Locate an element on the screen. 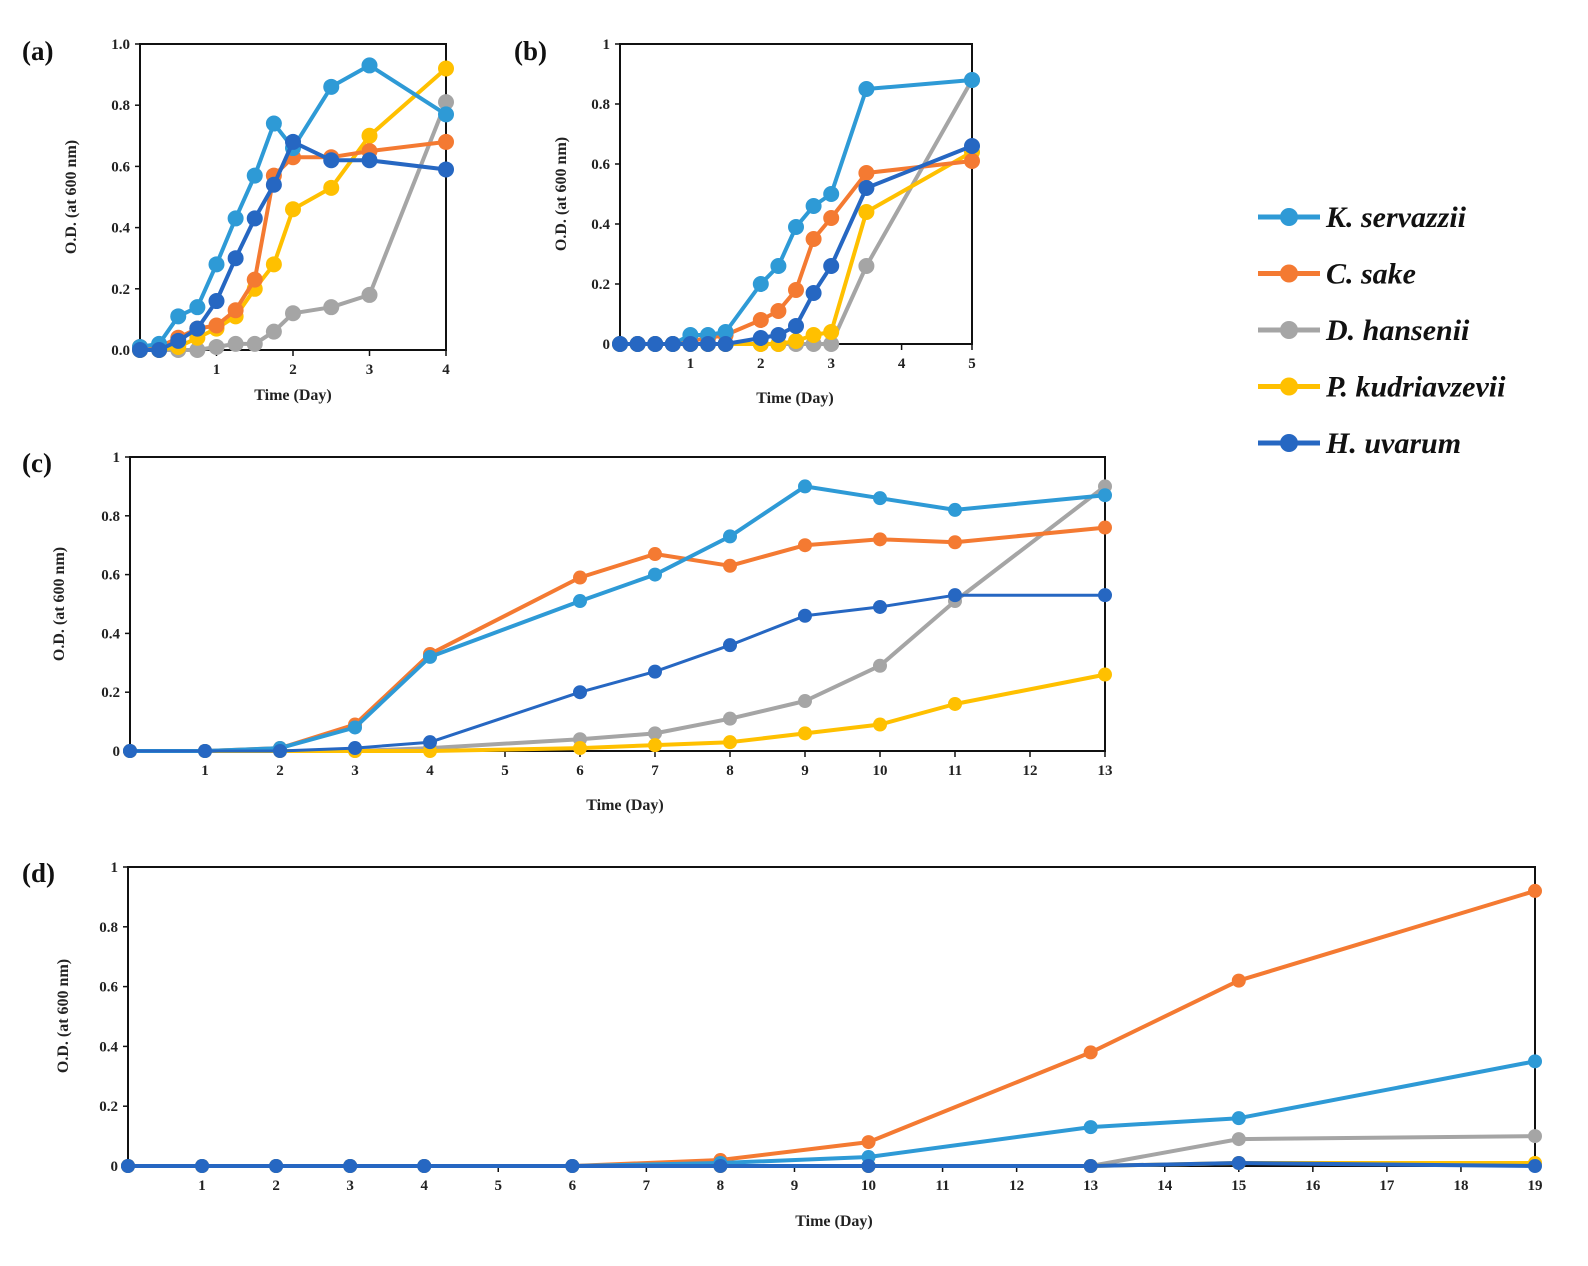  series-k-servazzii is located at coordinates (617, 618).